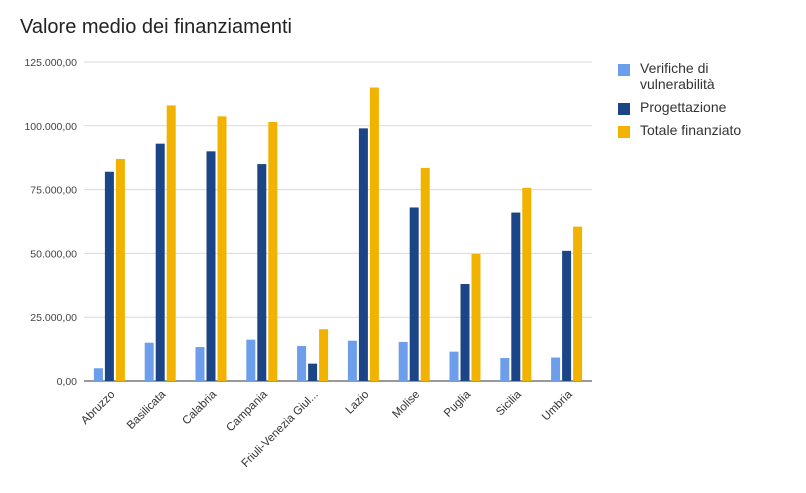 This screenshot has height=493, width=806. I want to click on x-tick-label: Campania, so click(247, 411).